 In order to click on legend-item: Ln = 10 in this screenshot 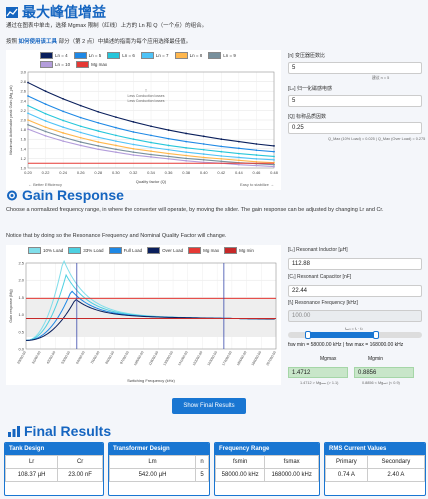, I will do `click(55, 64)`.